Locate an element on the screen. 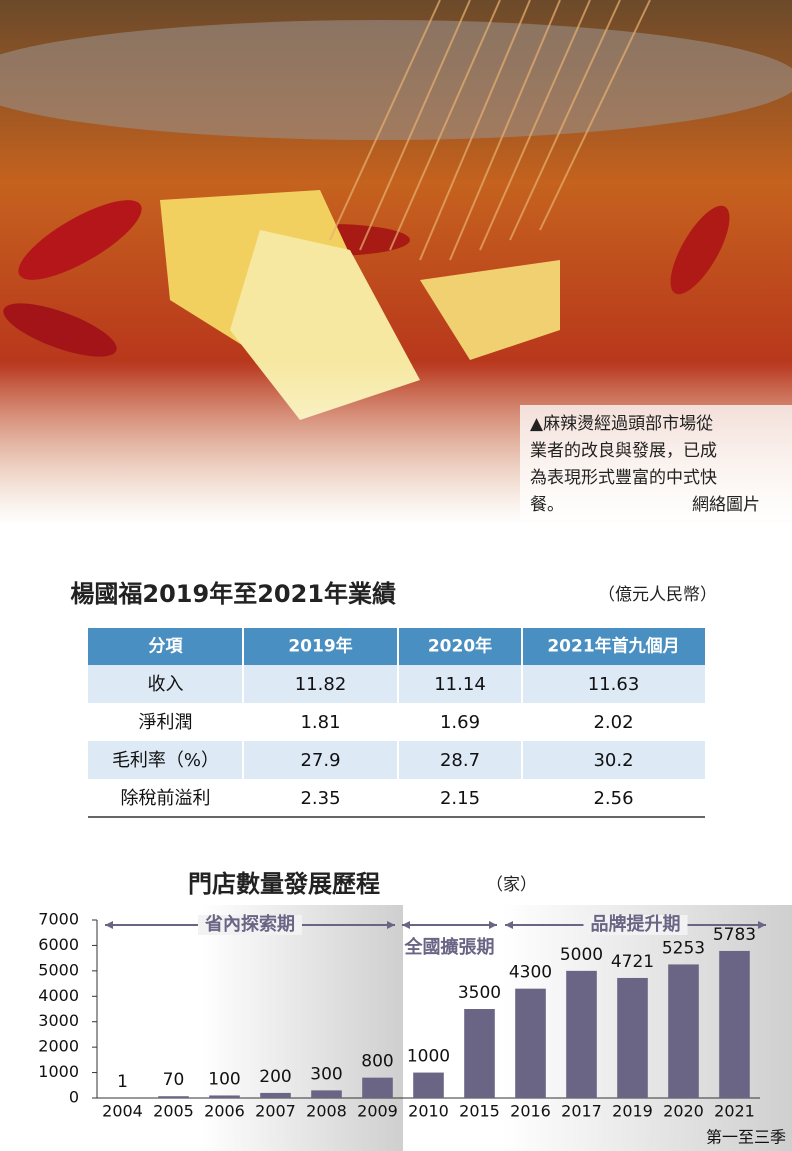 This screenshot has height=1151, width=792. value-label: 200 is located at coordinates (275, 1077).